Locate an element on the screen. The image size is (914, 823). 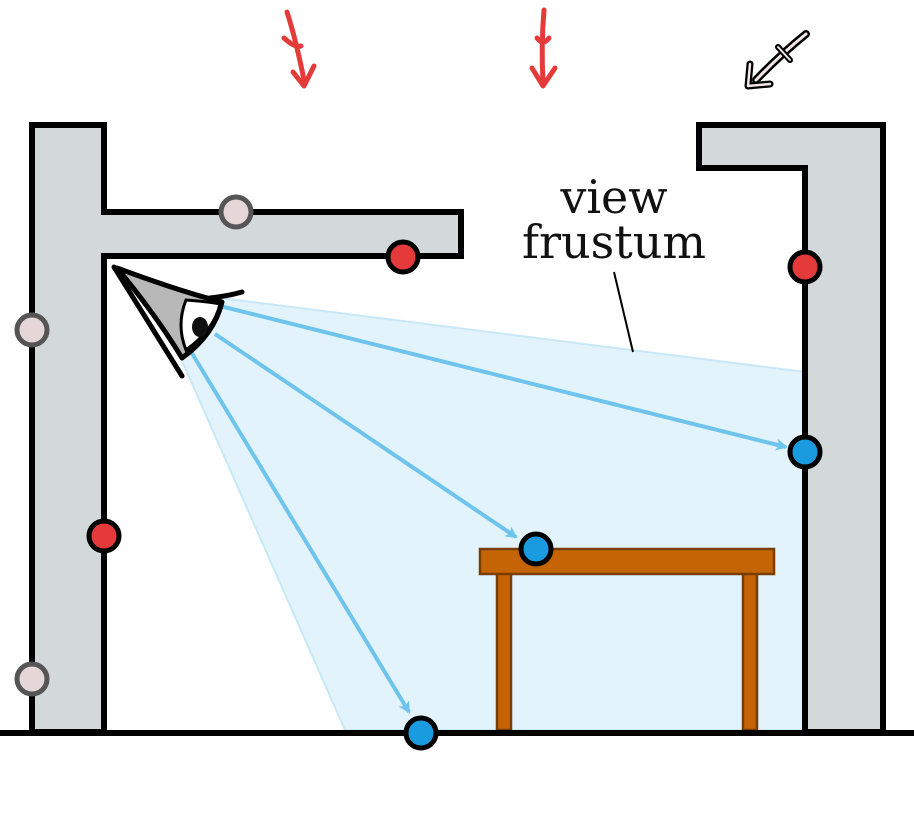
point-red-right is located at coordinates (805, 267).